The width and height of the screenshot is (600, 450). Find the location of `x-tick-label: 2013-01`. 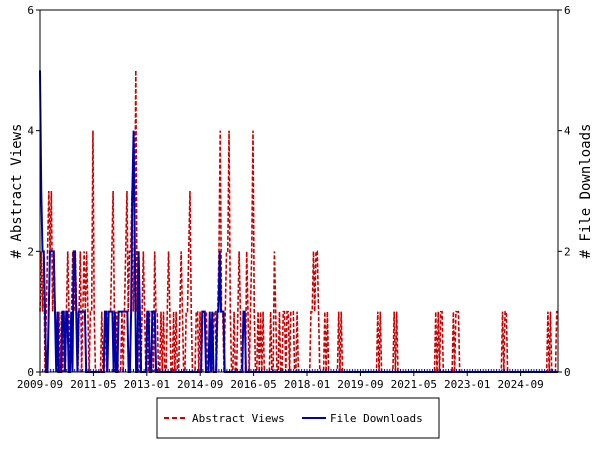

x-tick-label: 2013-01 is located at coordinates (147, 384).